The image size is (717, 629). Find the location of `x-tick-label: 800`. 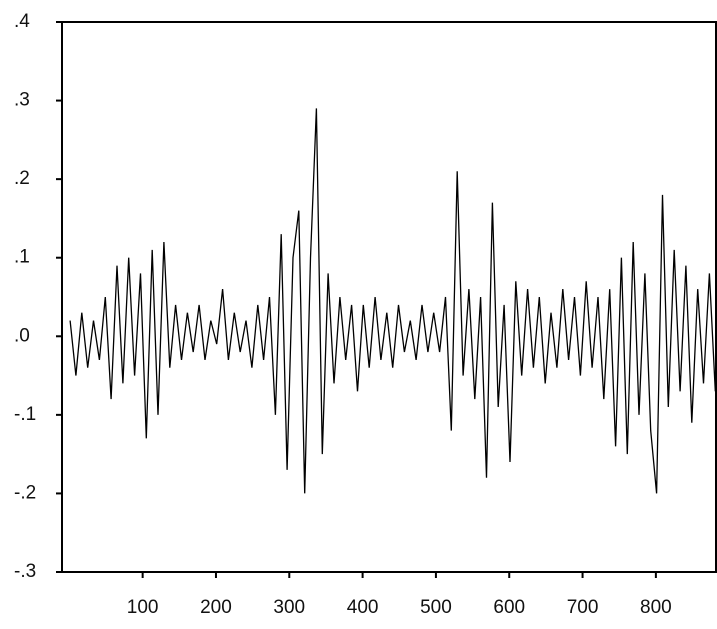

x-tick-label: 800 is located at coordinates (656, 607).